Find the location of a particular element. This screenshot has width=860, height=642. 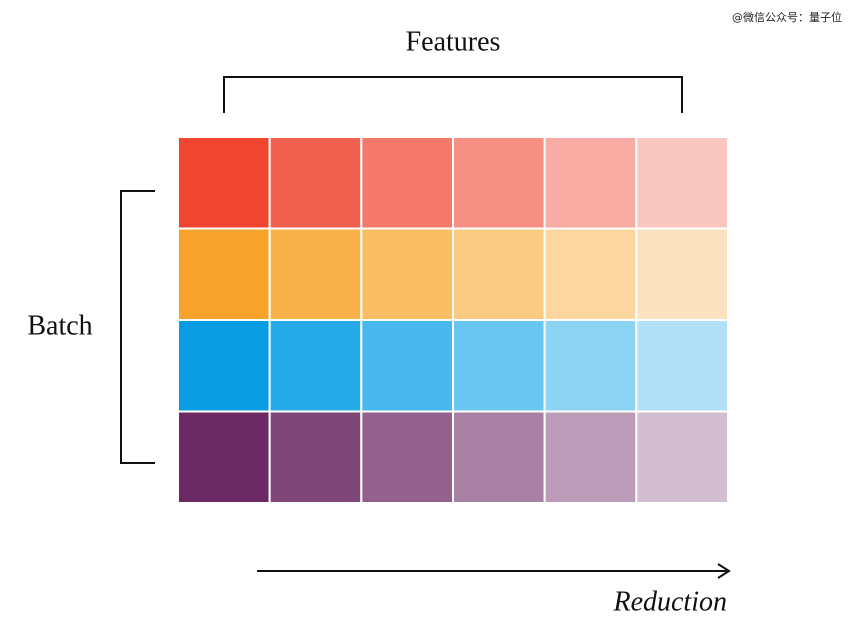

features-bracket is located at coordinates (453, 94).